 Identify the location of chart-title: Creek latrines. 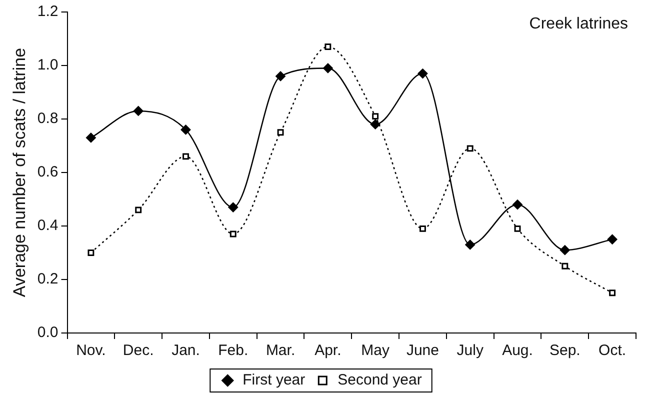
(578, 23).